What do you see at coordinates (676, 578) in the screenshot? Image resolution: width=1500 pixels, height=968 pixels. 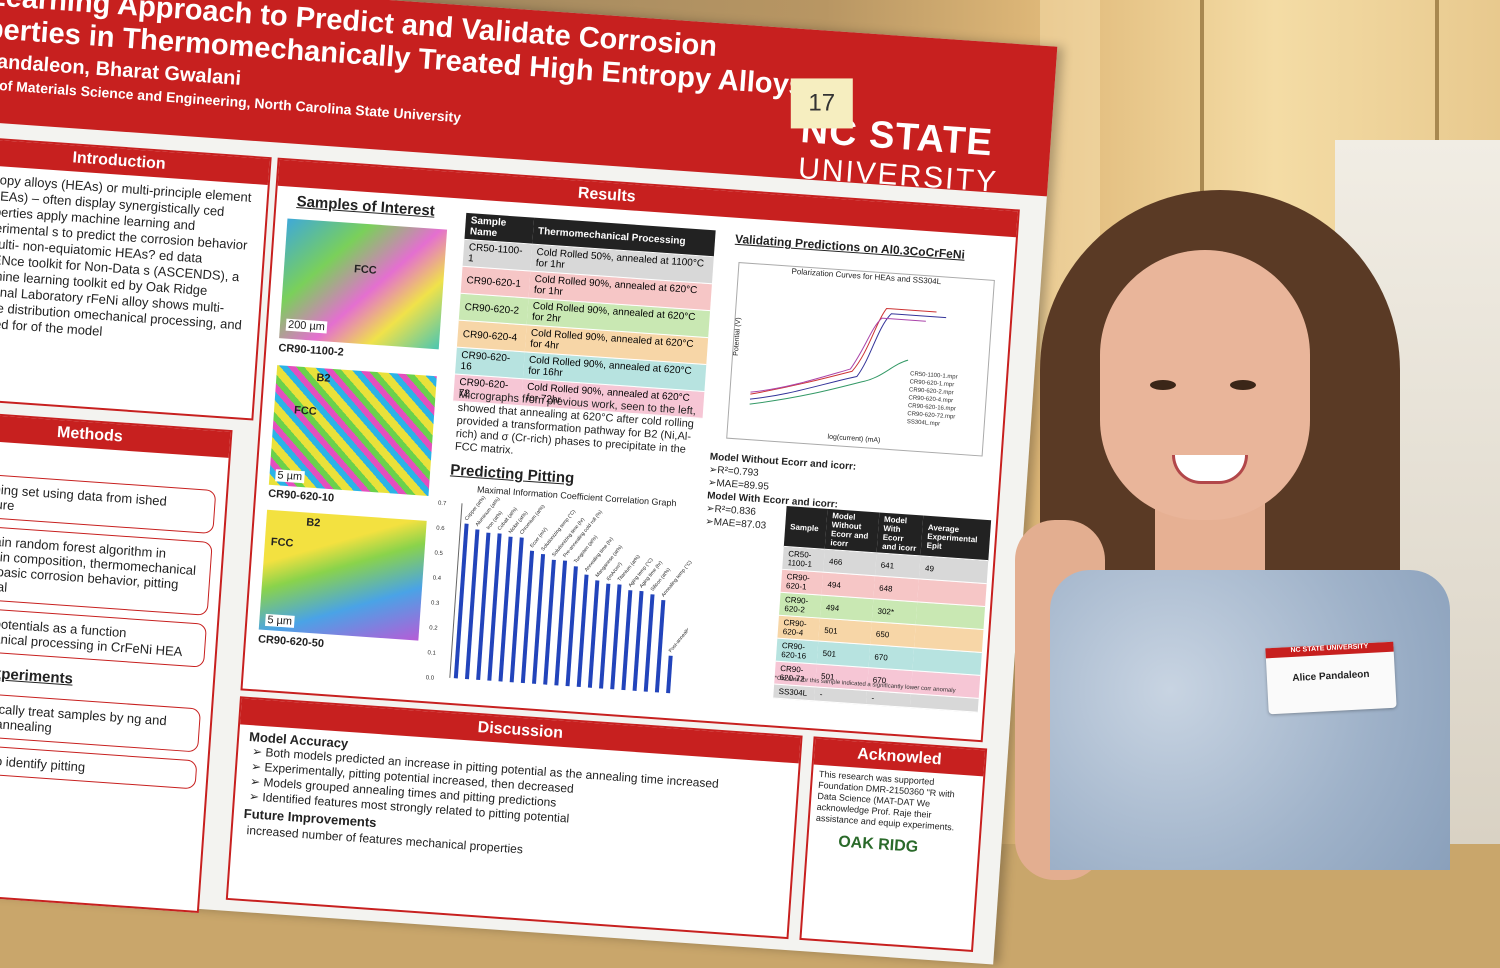 I see `category-label: Annealing temp (°C)` at bounding box center [676, 578].